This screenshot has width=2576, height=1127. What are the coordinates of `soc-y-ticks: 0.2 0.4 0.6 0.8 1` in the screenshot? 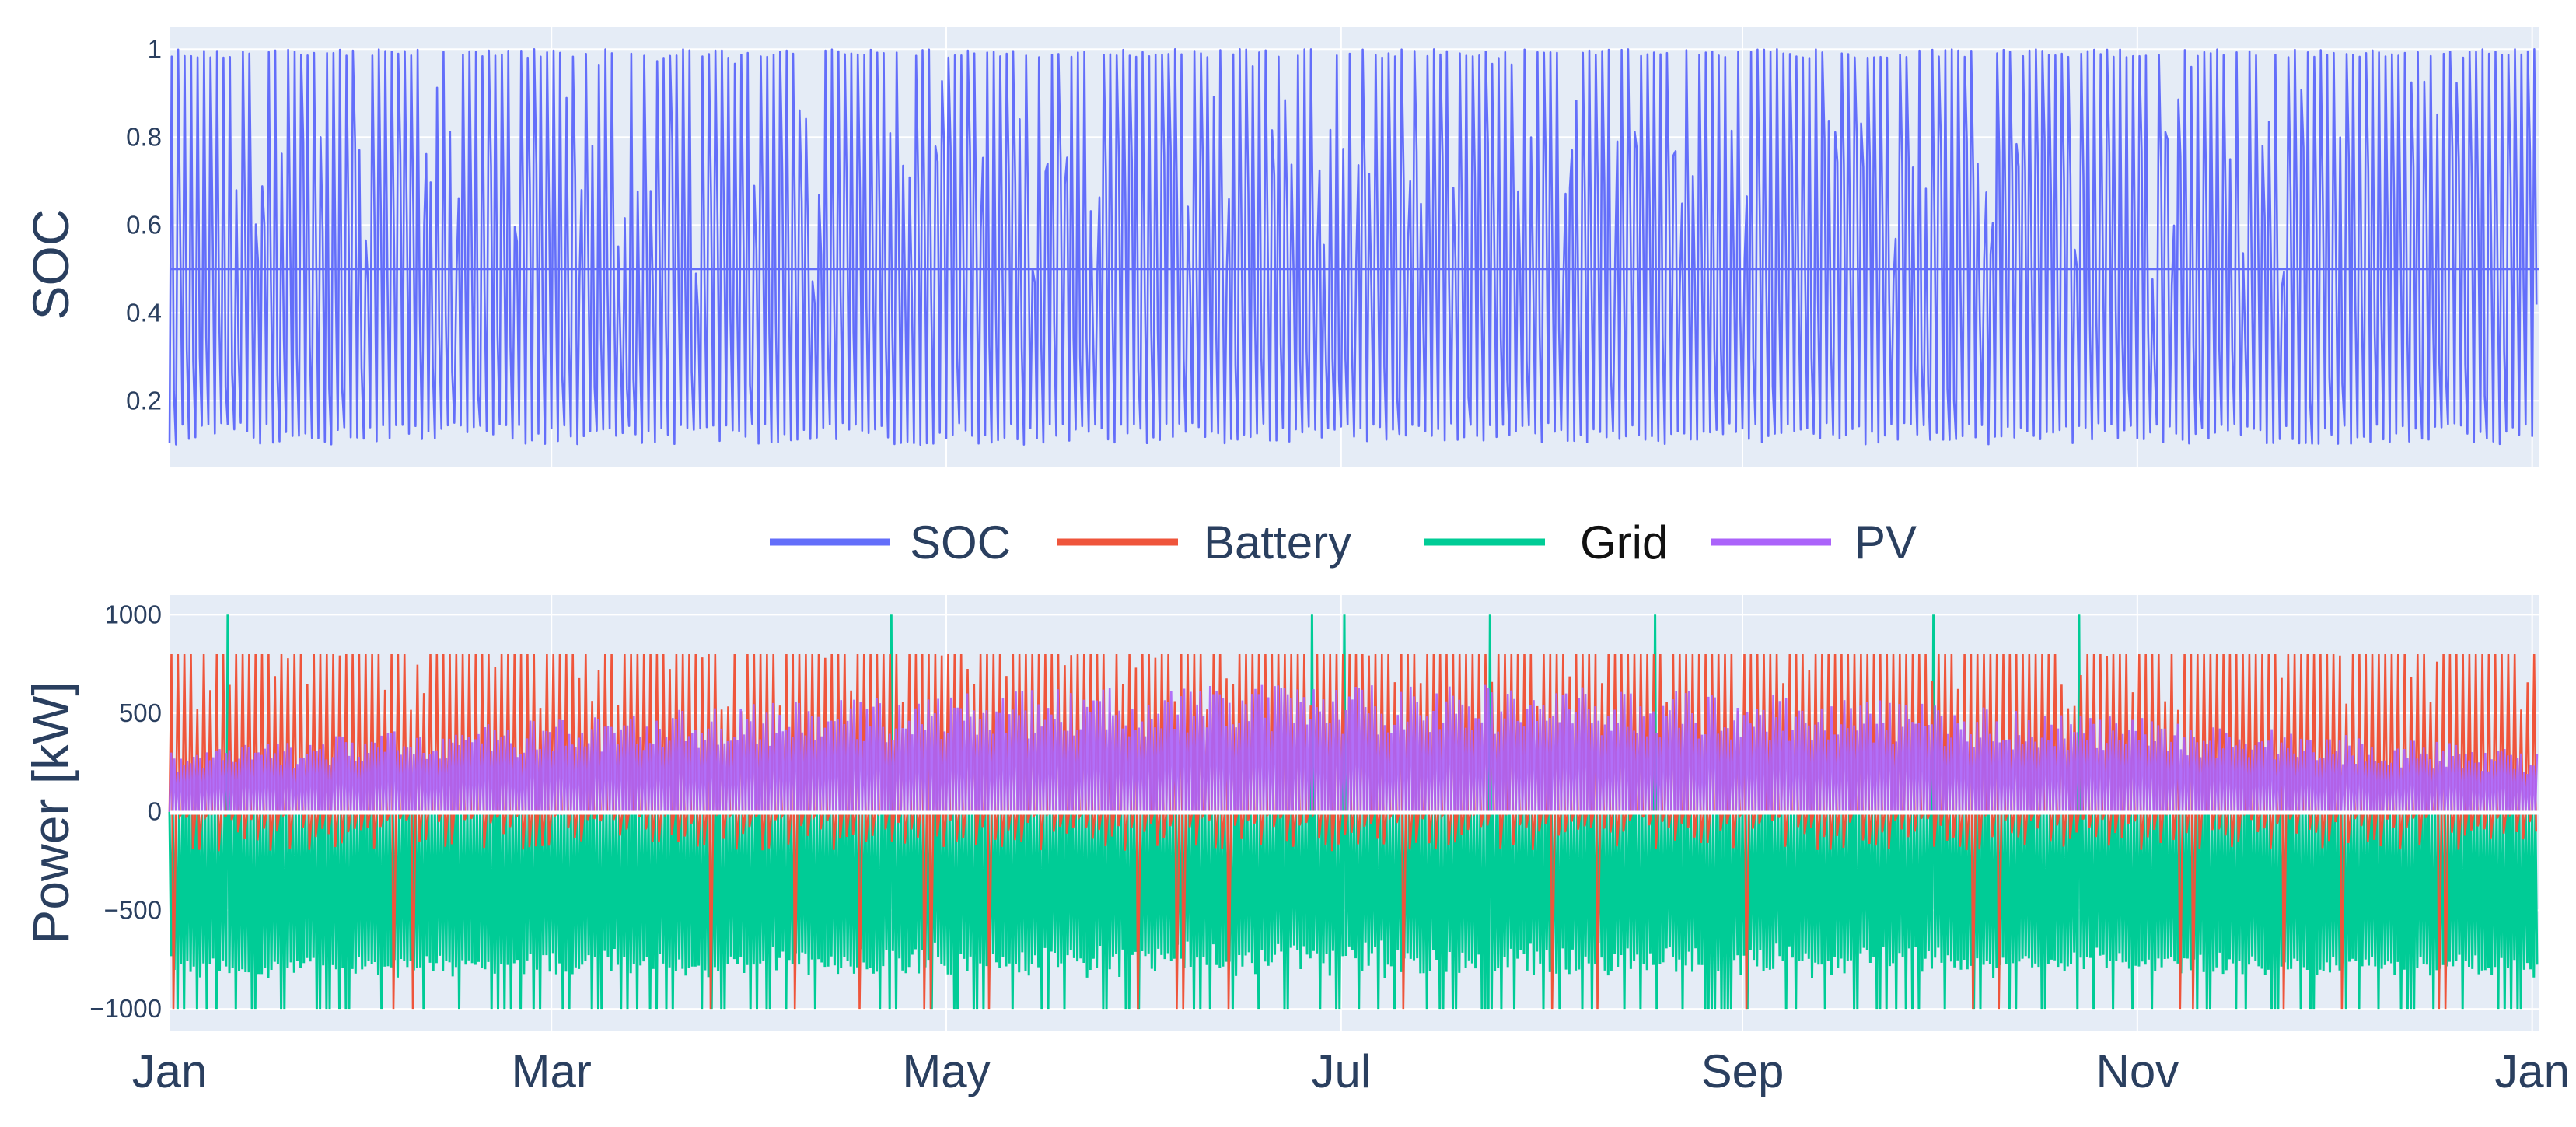 It's located at (144, 225).